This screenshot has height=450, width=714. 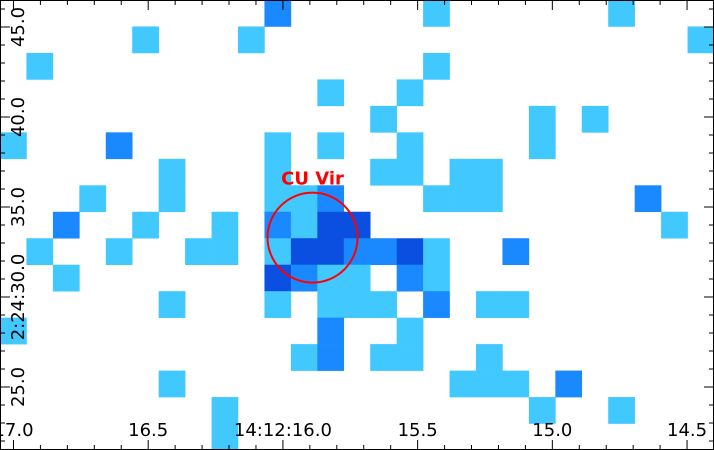 What do you see at coordinates (148, 430) in the screenshot?
I see `x-tick-label: 16.5` at bounding box center [148, 430].